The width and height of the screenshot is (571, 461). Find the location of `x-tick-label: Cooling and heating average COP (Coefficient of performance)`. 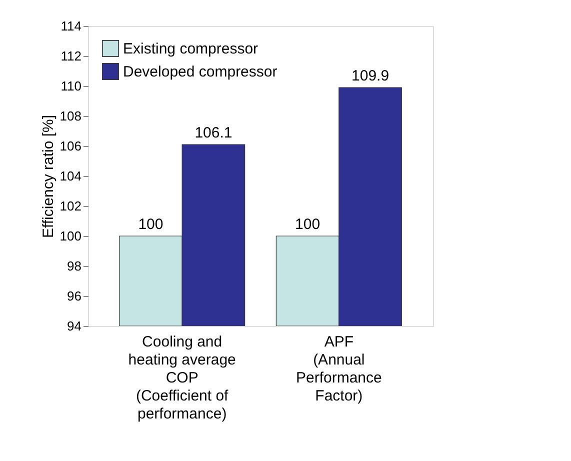

x-tick-label: Cooling and heating average COP (Coefficient of performance) is located at coordinates (182, 378).